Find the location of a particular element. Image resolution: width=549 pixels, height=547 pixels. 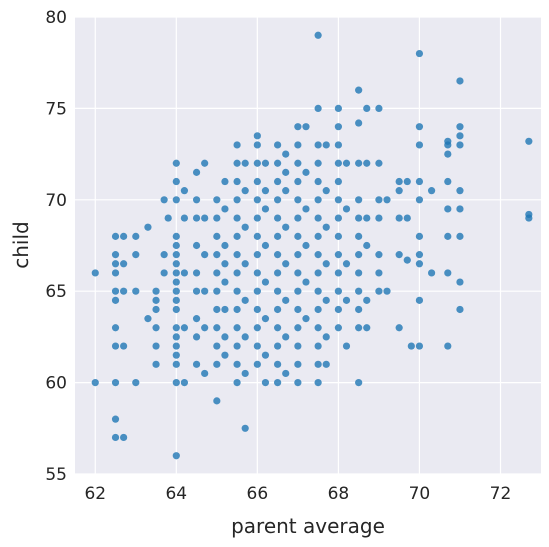

y-tick-label: 75 is located at coordinates (56, 109).